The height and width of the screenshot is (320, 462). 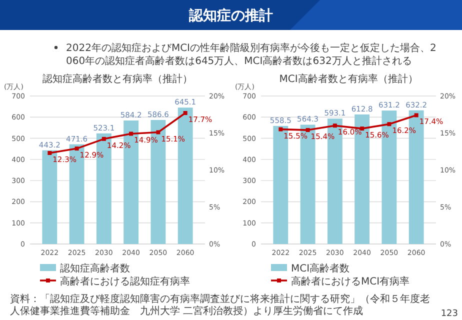 I want to click on legend-label: 高齢者における認知症有病率, so click(x=125, y=282).